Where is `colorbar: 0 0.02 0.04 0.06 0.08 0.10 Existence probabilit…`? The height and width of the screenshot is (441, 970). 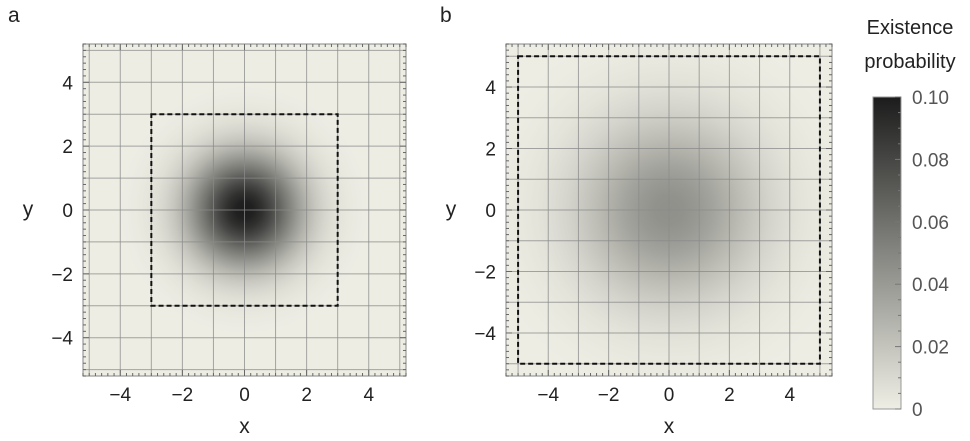
colorbar: 0 0.02 0.04 0.06 0.08 0.10 Existence probabilit… is located at coordinates (909, 219).